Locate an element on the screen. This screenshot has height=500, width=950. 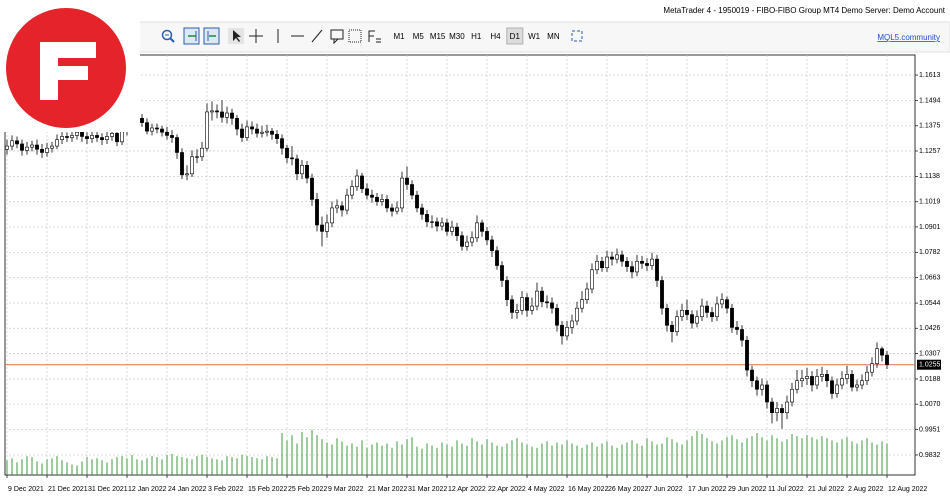
y-tick-label: 1.0070 is located at coordinates (930, 404).